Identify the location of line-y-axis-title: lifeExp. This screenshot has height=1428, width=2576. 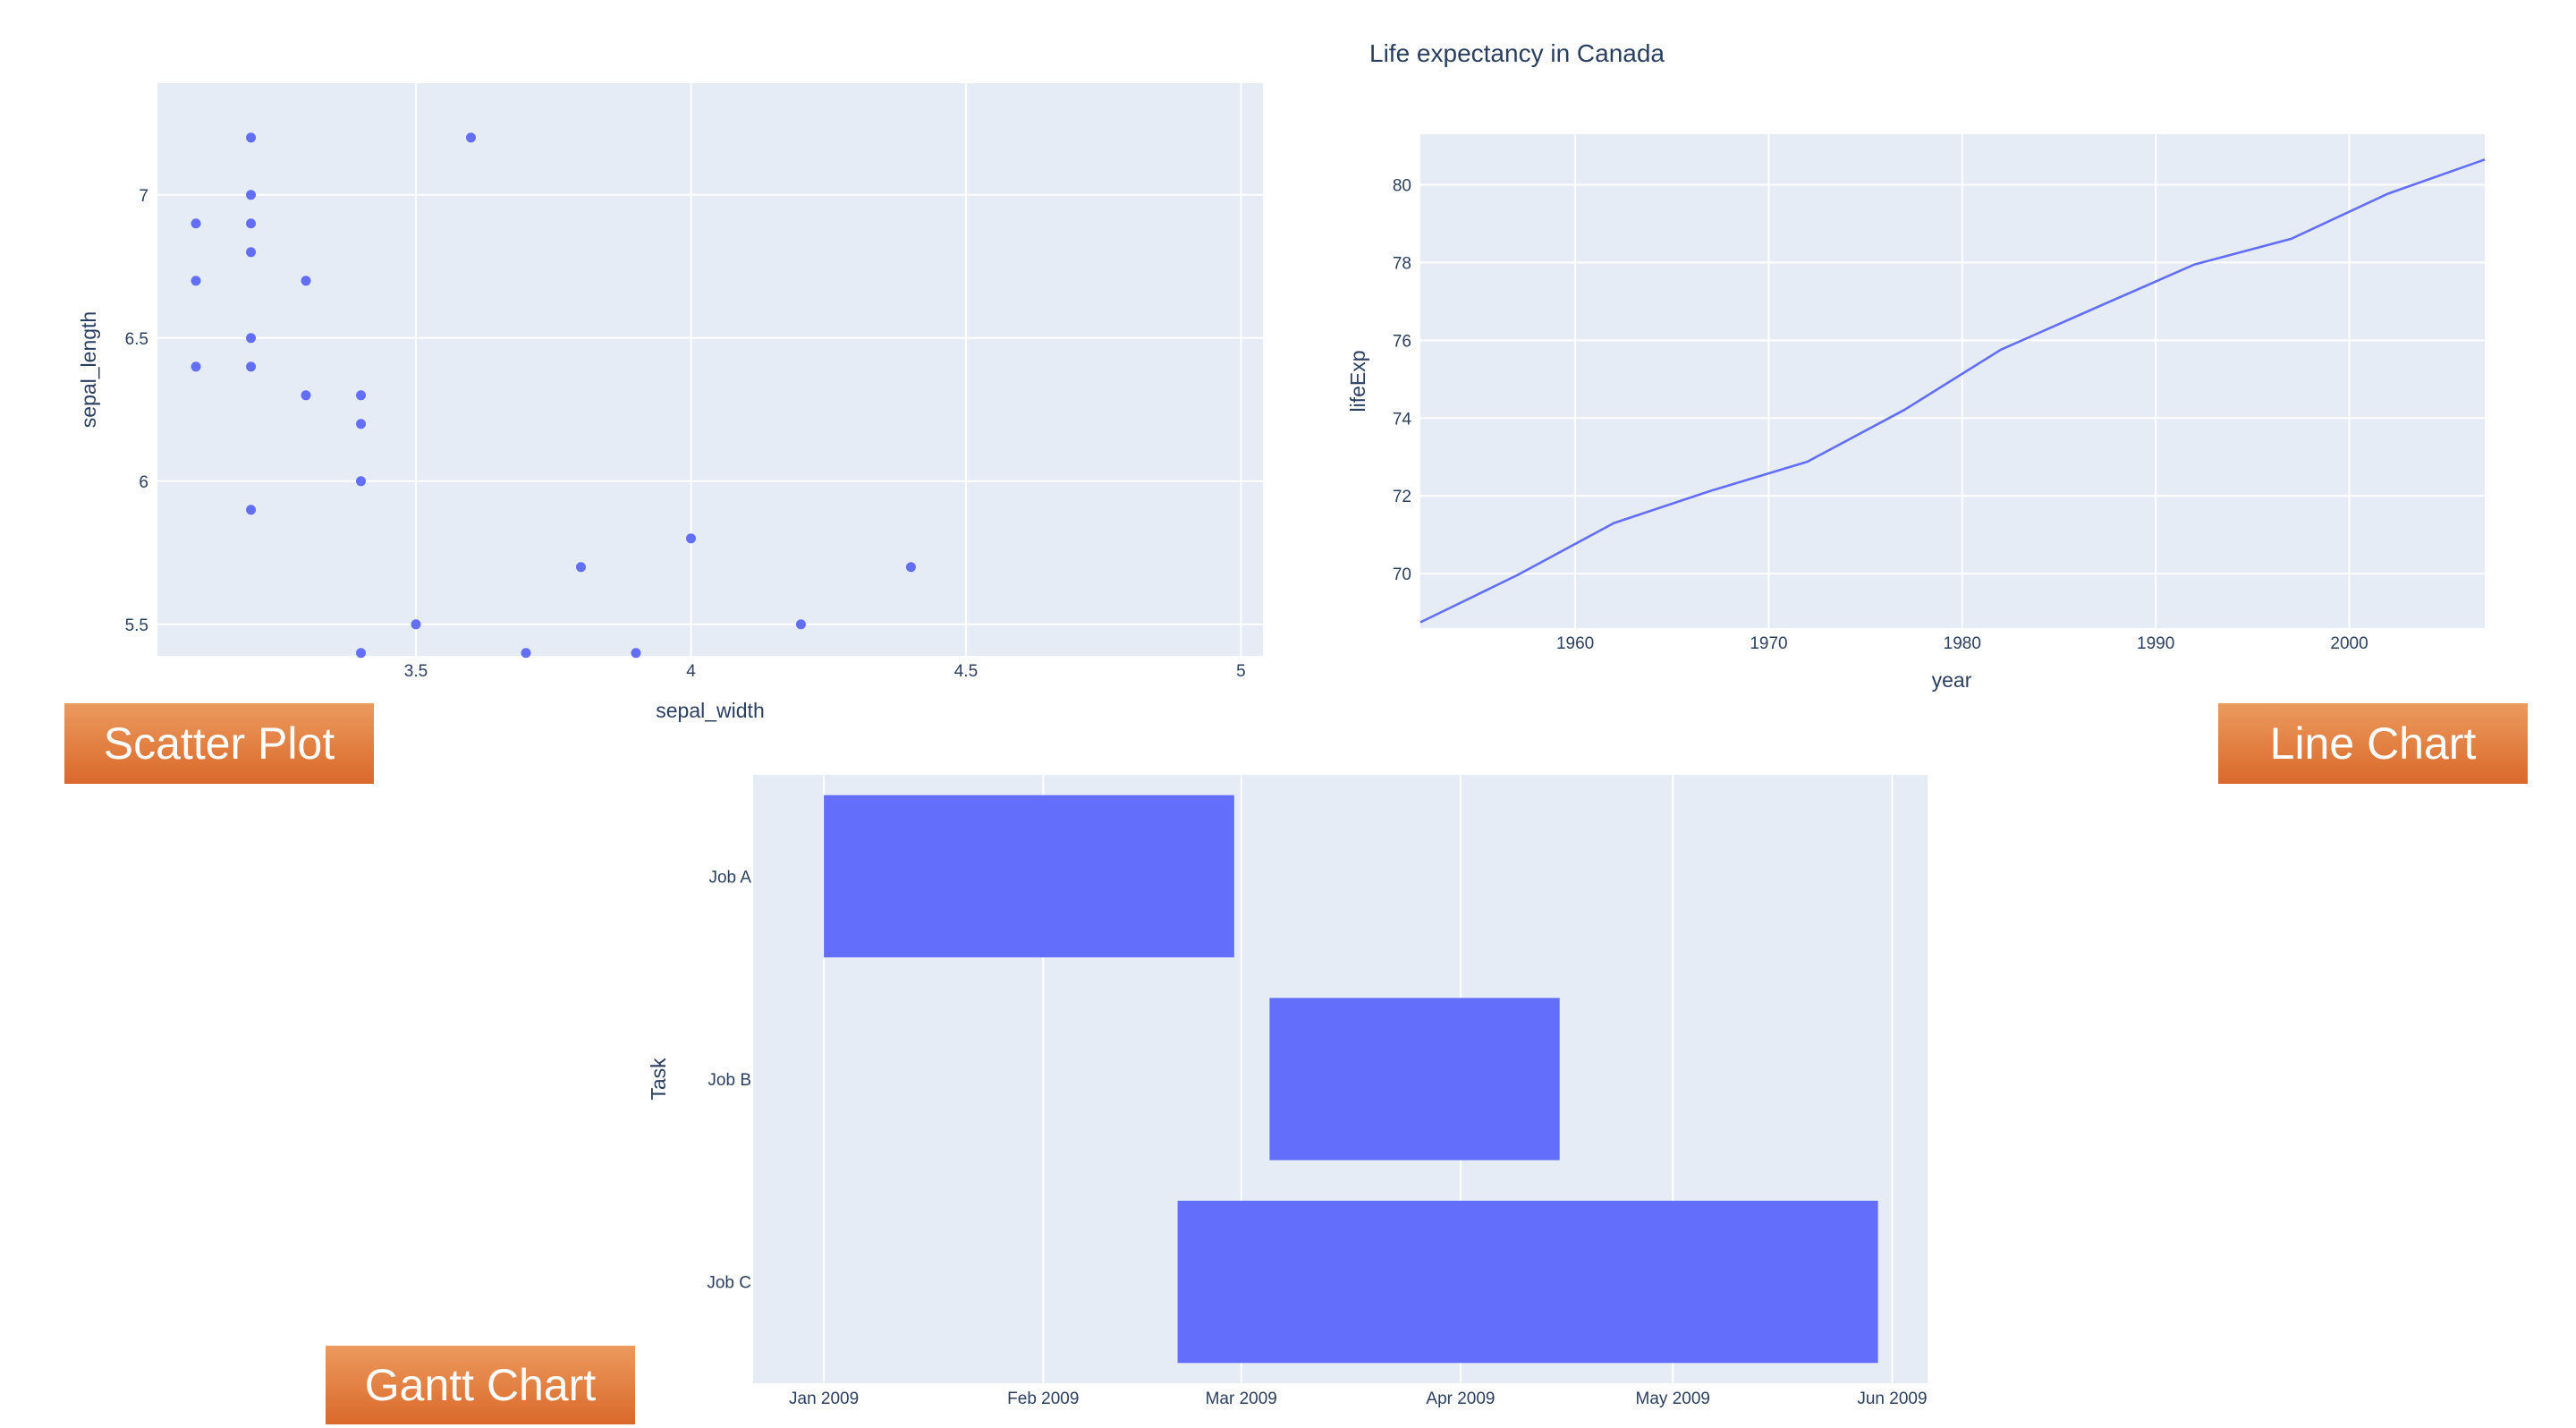
(1357, 381).